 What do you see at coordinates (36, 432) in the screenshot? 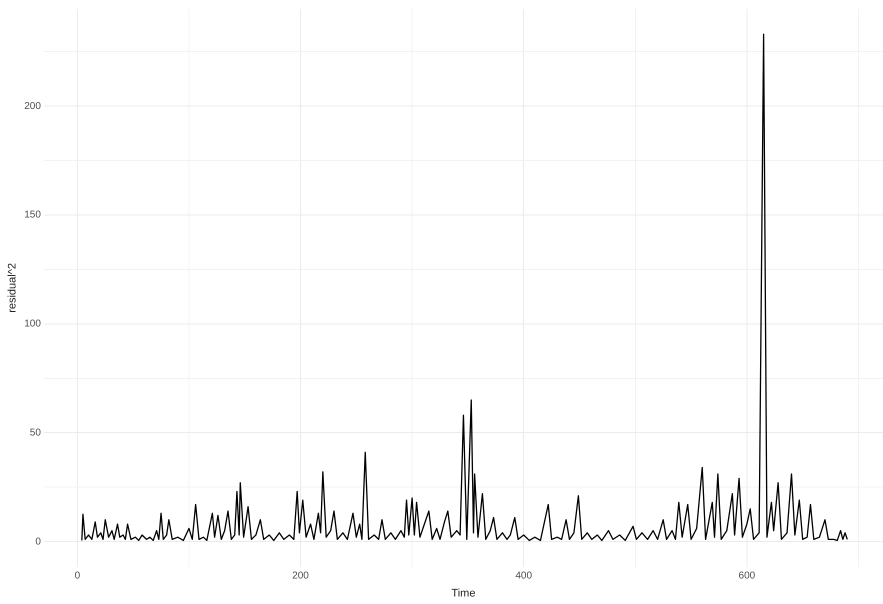
I see `y-tick-label: 50` at bounding box center [36, 432].